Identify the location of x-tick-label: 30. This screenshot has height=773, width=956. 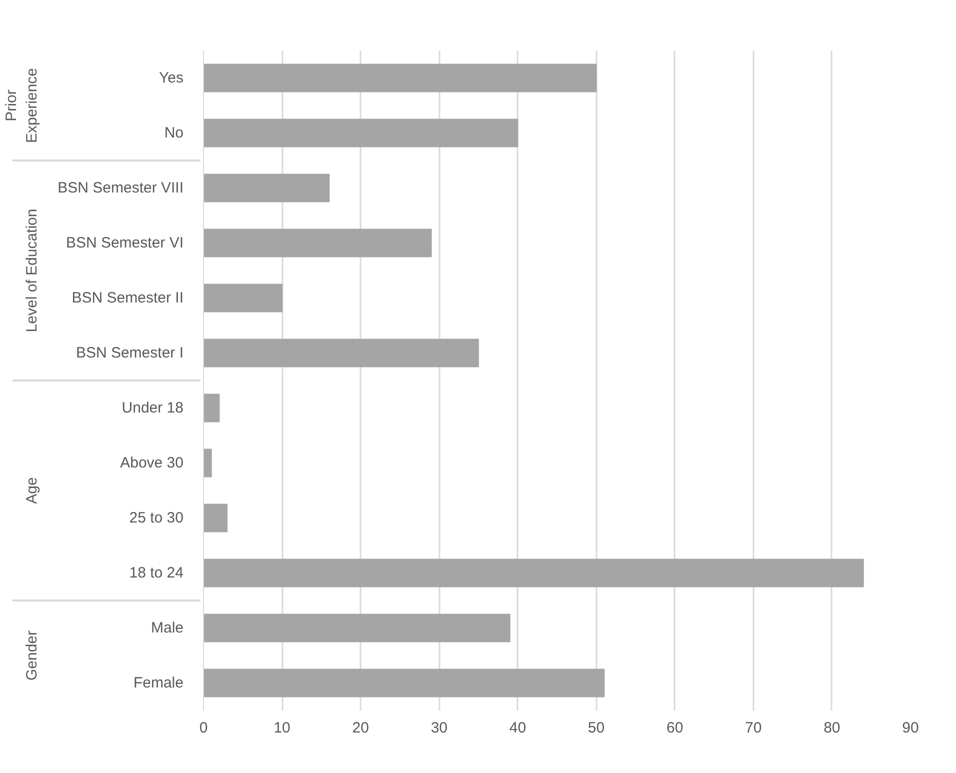
(439, 728).